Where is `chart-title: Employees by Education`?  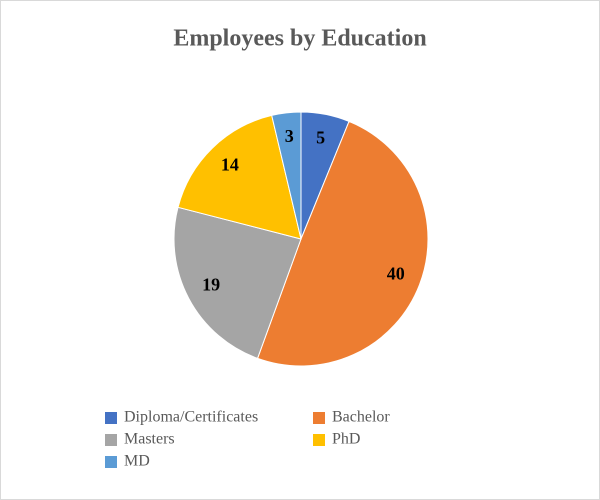
chart-title: Employees by Education is located at coordinates (299, 39).